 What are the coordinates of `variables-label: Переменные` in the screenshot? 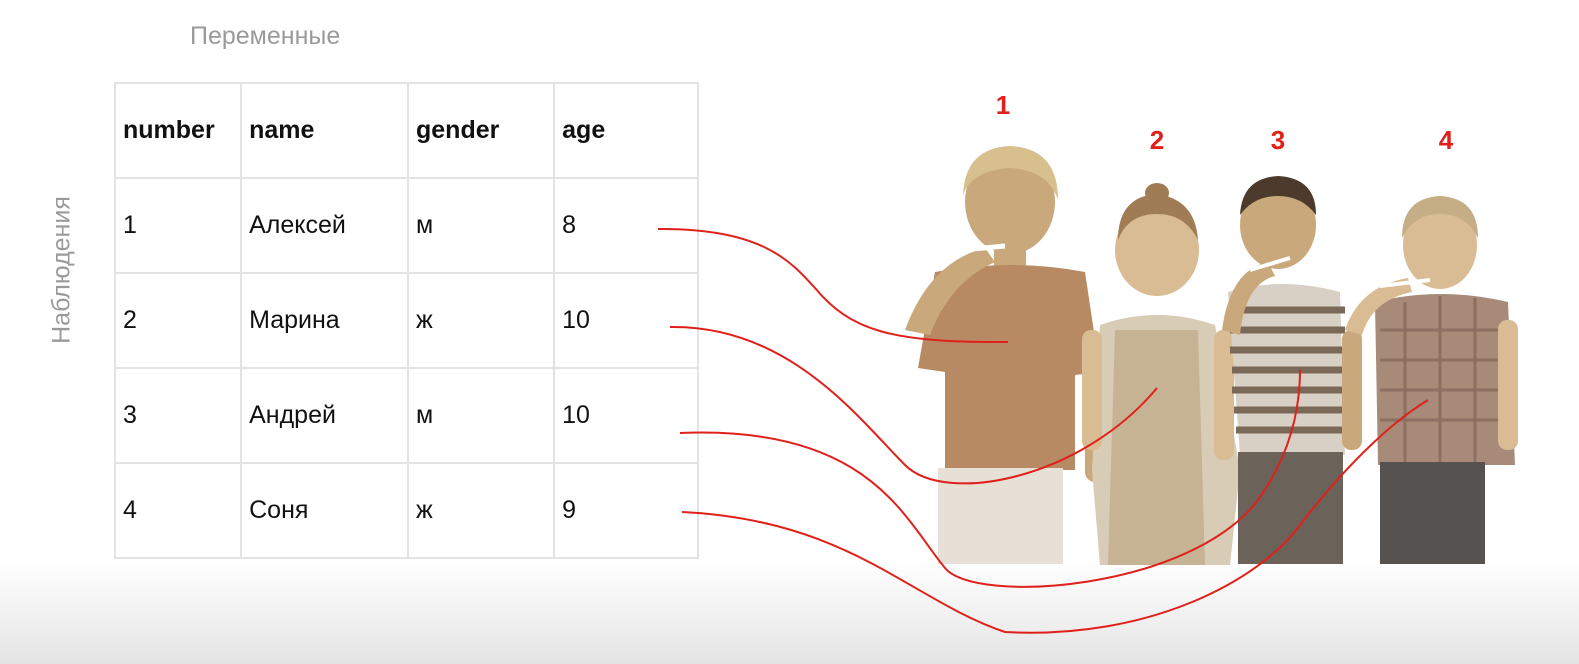 It's located at (265, 36).